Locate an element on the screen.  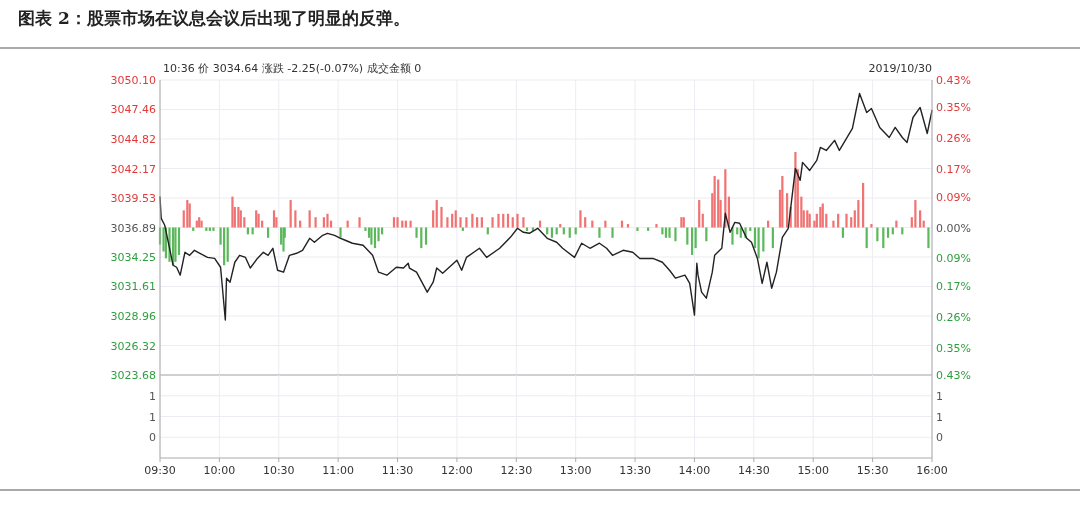
x-tick-label: 11:00 is located at coordinates (338, 470).